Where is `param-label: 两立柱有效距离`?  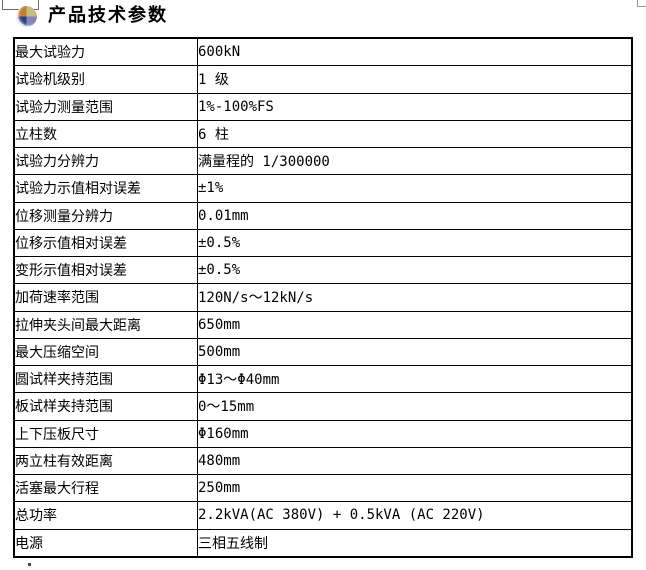
param-label: 两立柱有效距离 is located at coordinates (105, 461).